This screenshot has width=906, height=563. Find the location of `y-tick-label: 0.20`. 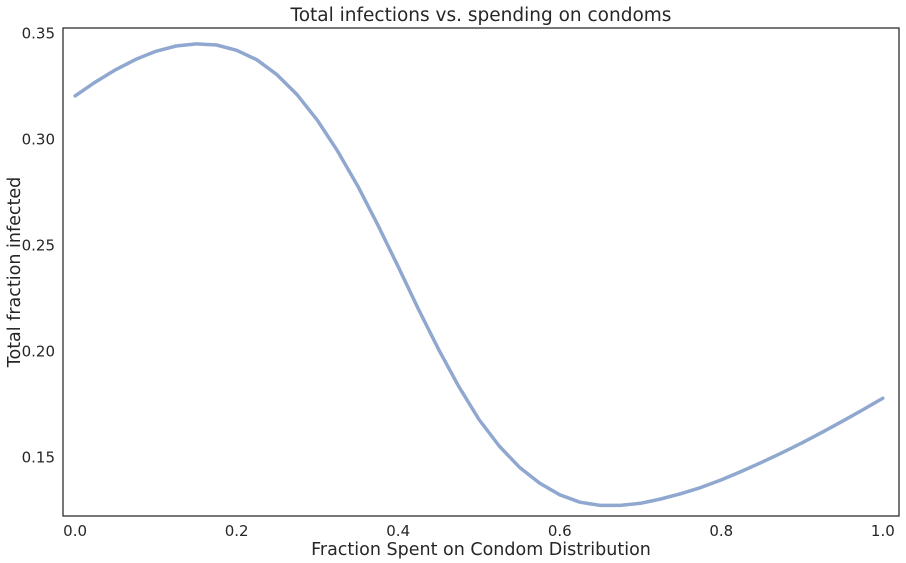

y-tick-label: 0.20 is located at coordinates (38, 352).